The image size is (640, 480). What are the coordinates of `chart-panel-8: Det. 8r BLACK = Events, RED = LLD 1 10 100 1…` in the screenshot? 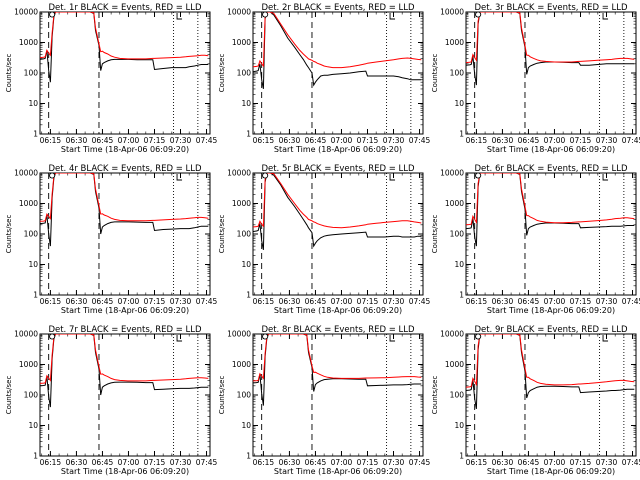 It's located at (324, 400).